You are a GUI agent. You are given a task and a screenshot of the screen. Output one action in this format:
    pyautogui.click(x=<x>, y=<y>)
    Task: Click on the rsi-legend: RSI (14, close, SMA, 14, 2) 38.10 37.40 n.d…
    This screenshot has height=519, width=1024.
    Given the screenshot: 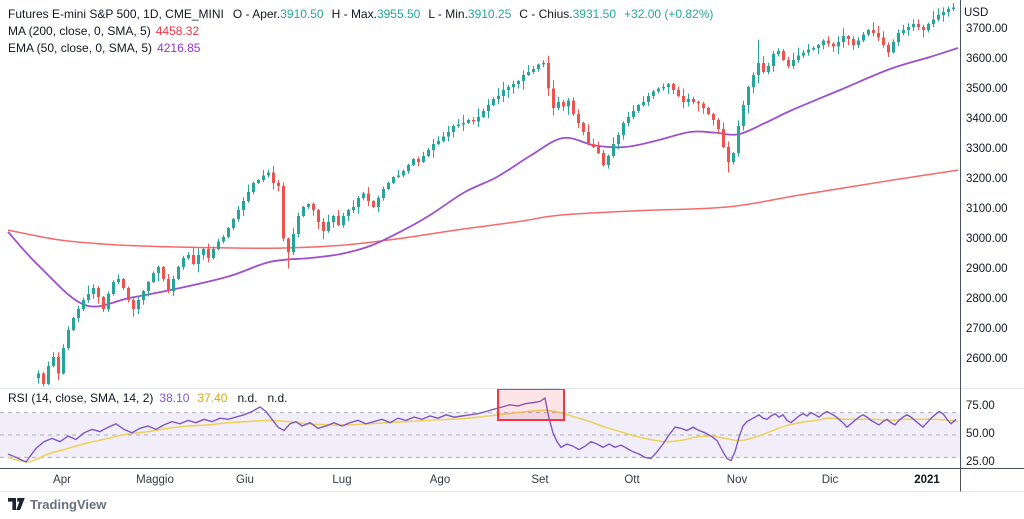 What is the action you would take?
    pyautogui.click(x=147, y=398)
    